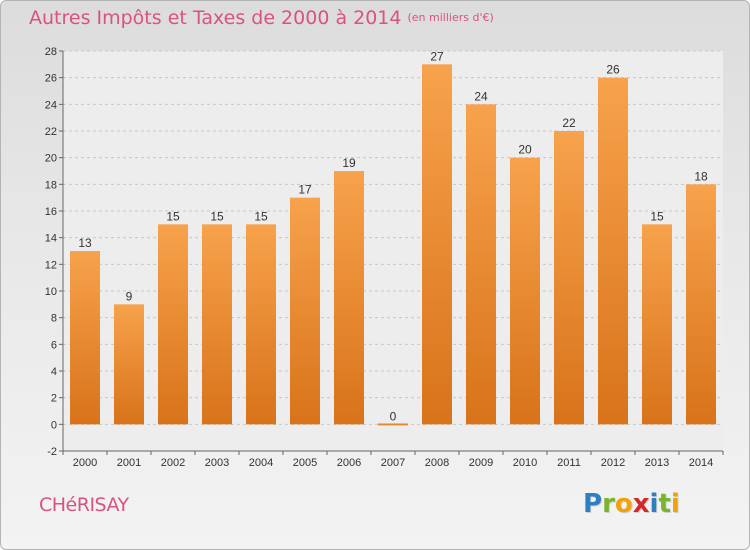 Image resolution: width=750 pixels, height=550 pixels. Describe the element at coordinates (349, 163) in the screenshot. I see `data-label: 19` at that location.